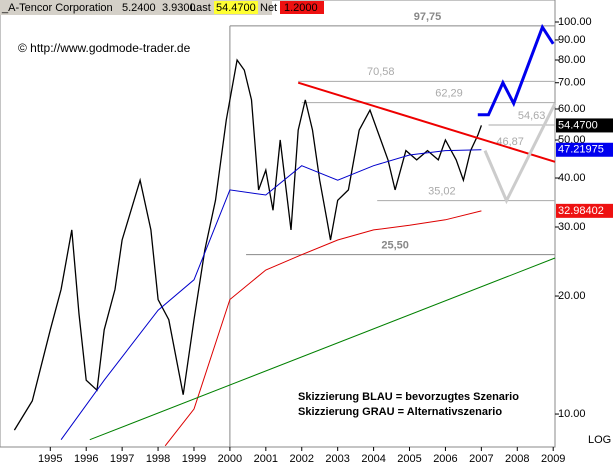 The height and width of the screenshot is (469, 614). What do you see at coordinates (409, 459) in the screenshot?
I see `x-tick-label: 2005` at bounding box center [409, 459].